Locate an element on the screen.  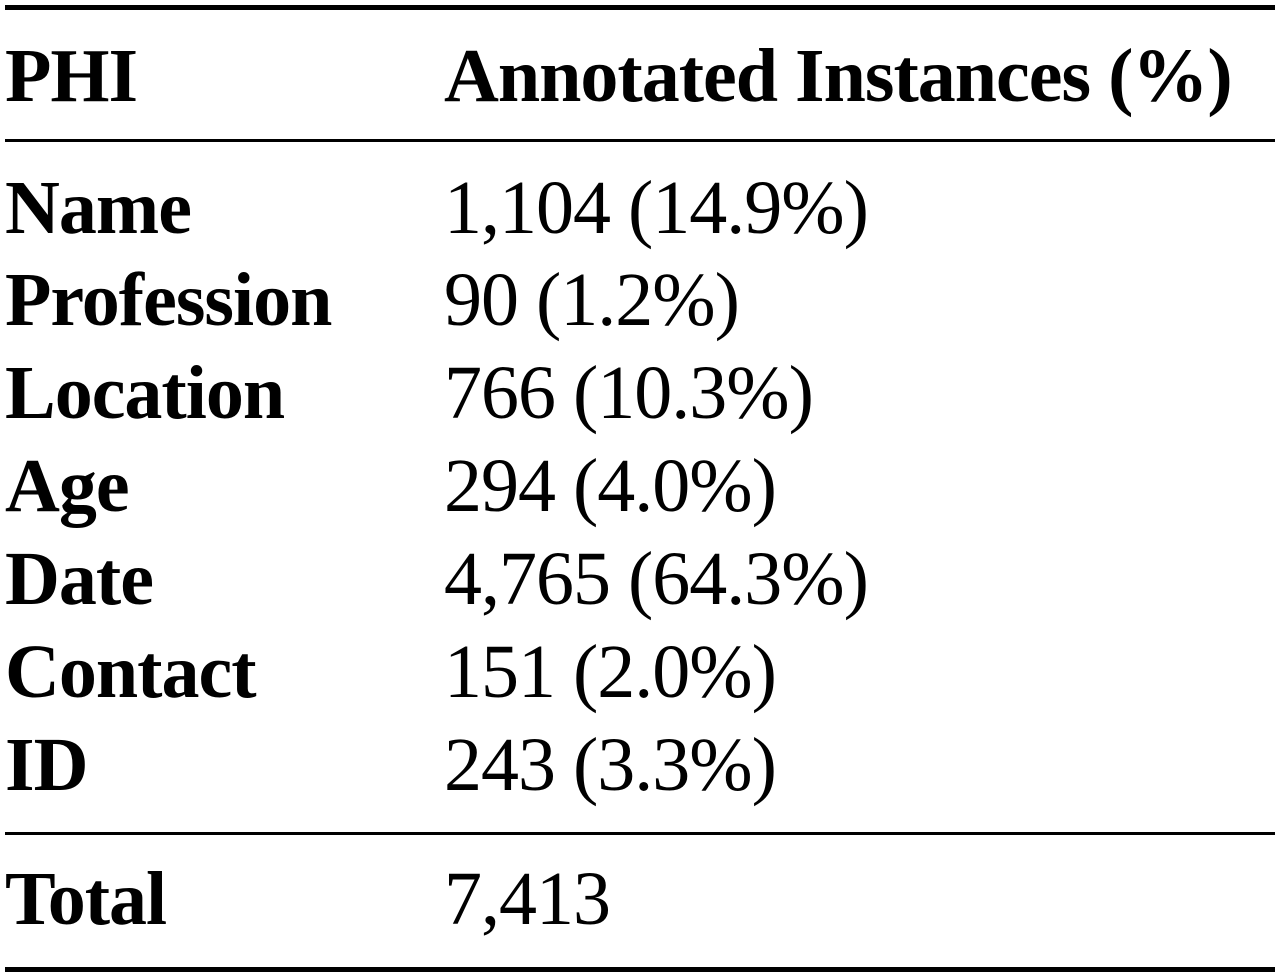
row-value-profession: 90 (1.2%) is located at coordinates (592, 300).